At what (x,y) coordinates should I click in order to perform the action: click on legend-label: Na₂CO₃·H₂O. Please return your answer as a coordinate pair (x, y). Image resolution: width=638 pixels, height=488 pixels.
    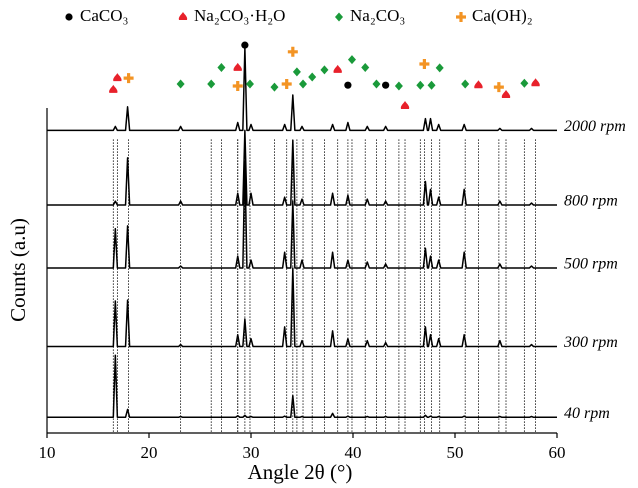
    Looking at the image, I should click on (239, 15).